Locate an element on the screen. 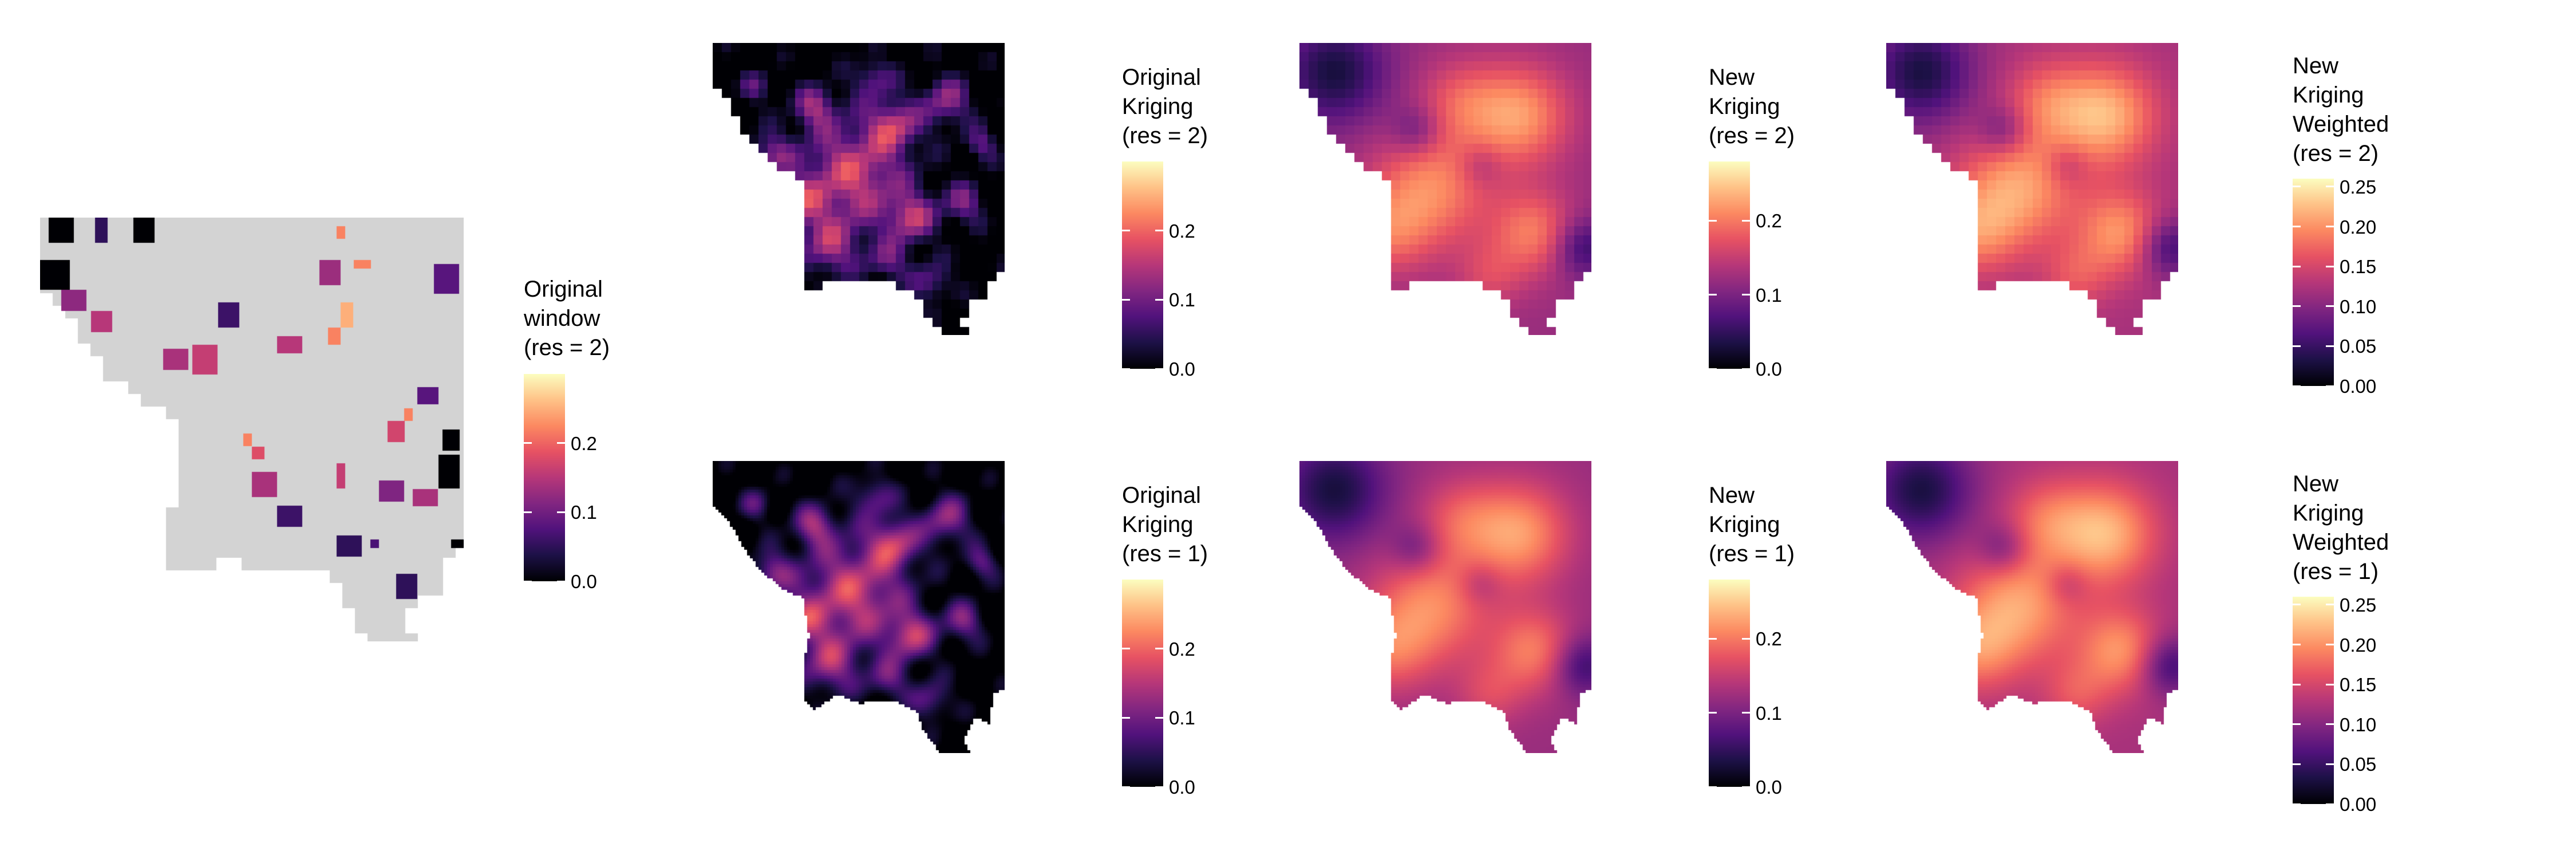 The width and height of the screenshot is (2576, 859). legend-title: Original Kriging (res = 1) is located at coordinates (1165, 525).